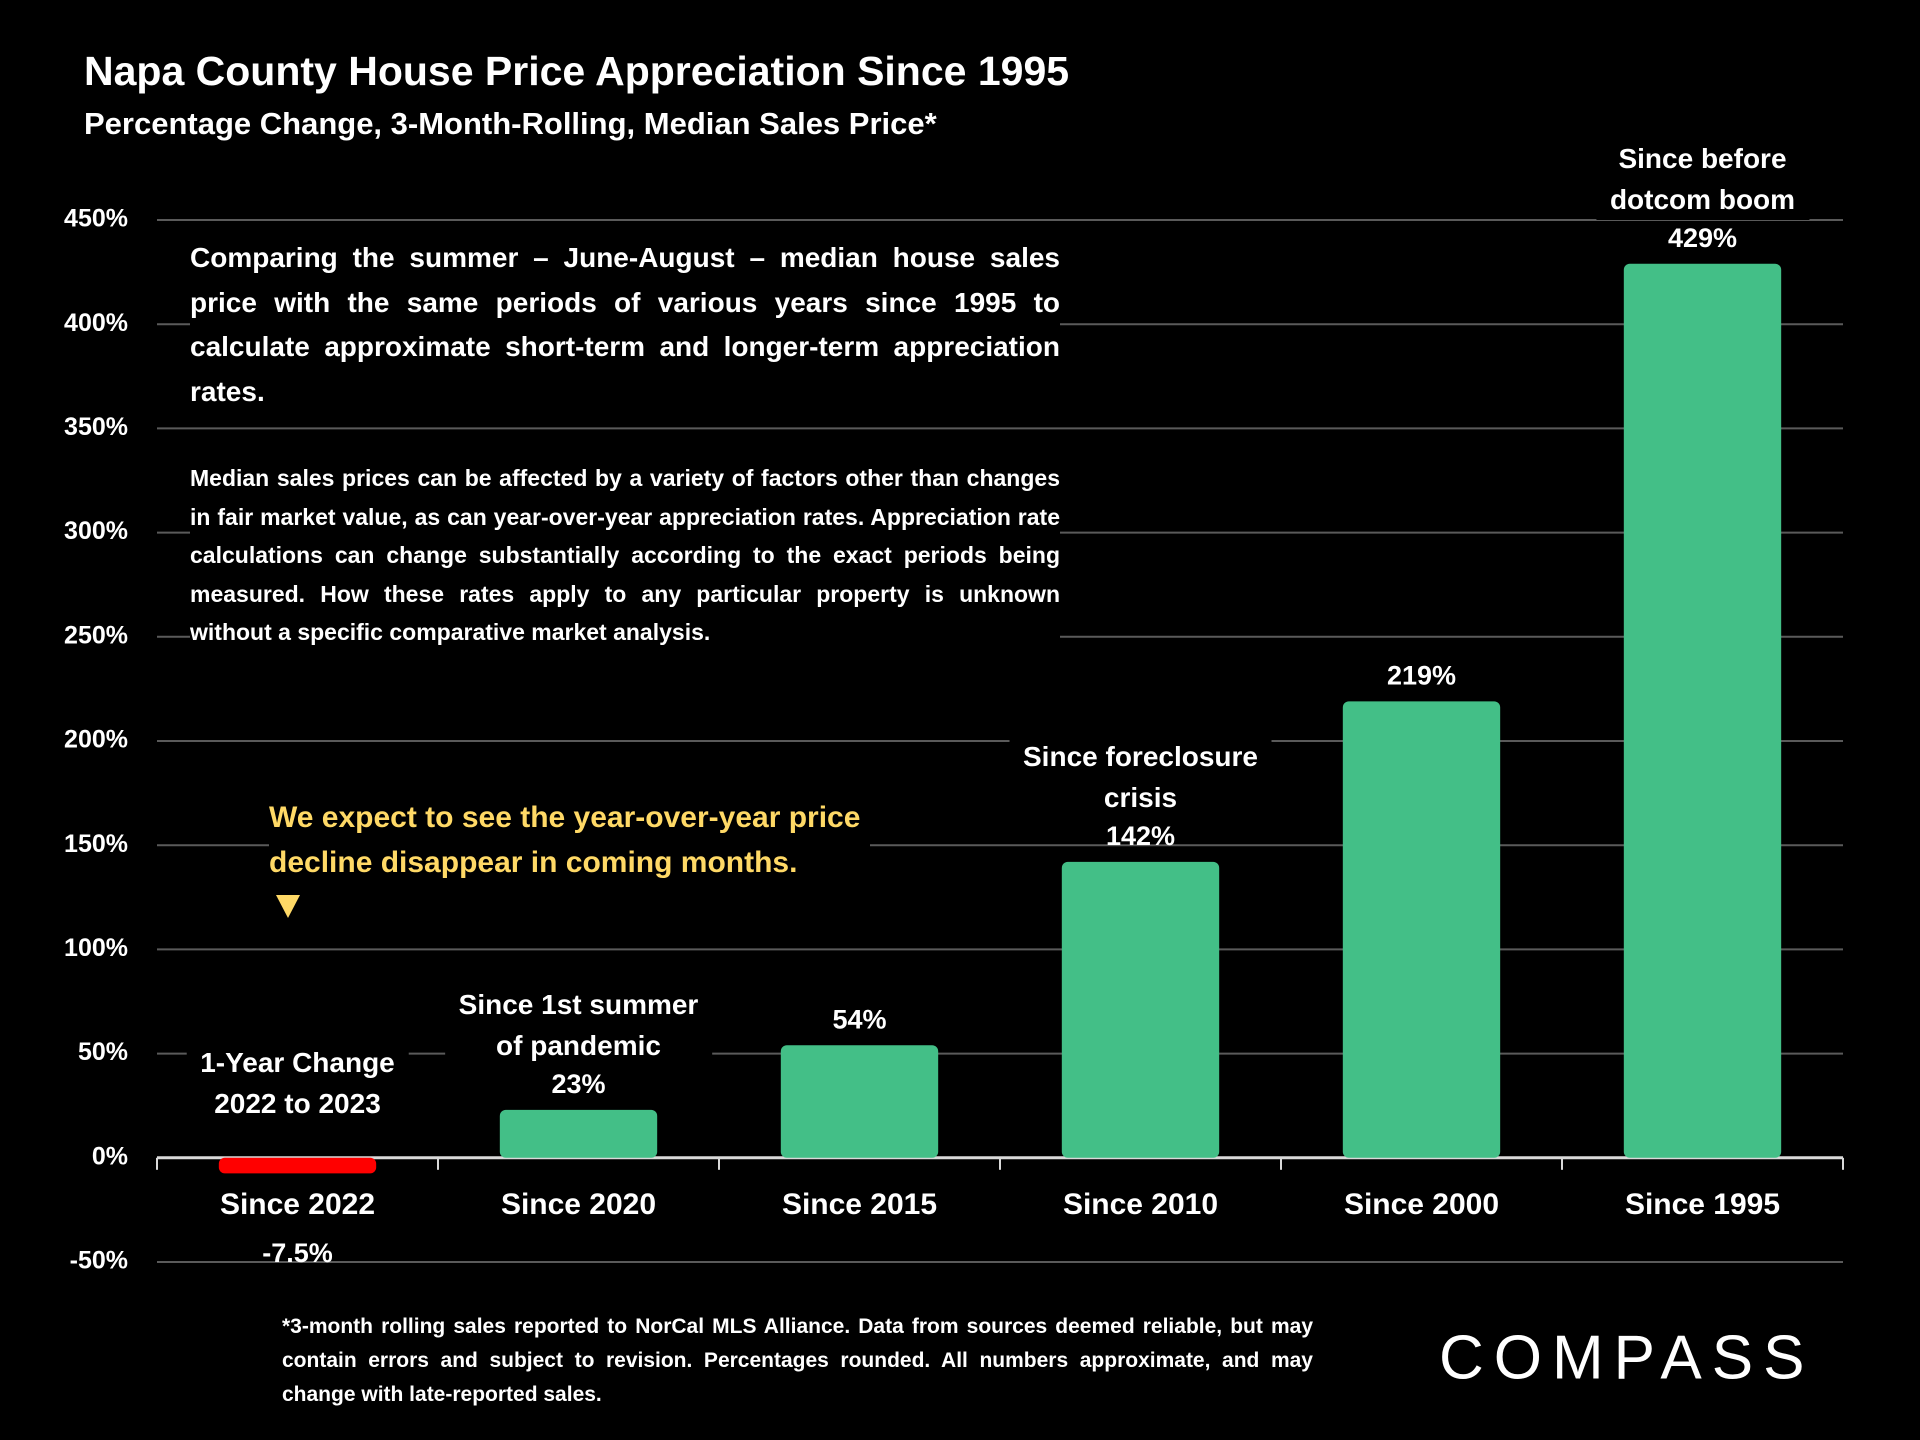 The height and width of the screenshot is (1440, 1920). What do you see at coordinates (1140, 776) in the screenshot?
I see `annotation: Since foreclosure crisis` at bounding box center [1140, 776].